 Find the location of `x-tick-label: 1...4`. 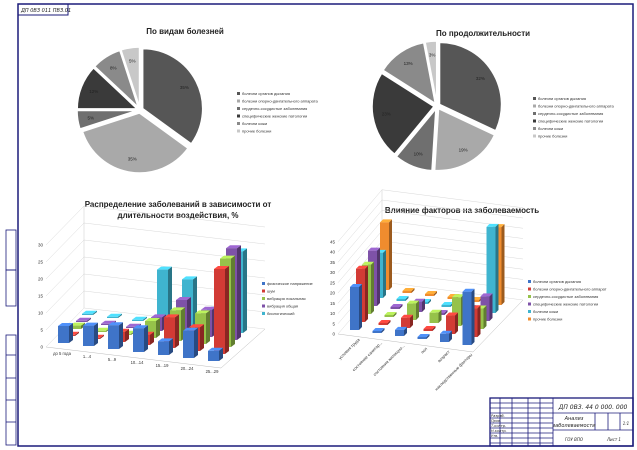

x-tick-label: 1...4 is located at coordinates (87, 356).